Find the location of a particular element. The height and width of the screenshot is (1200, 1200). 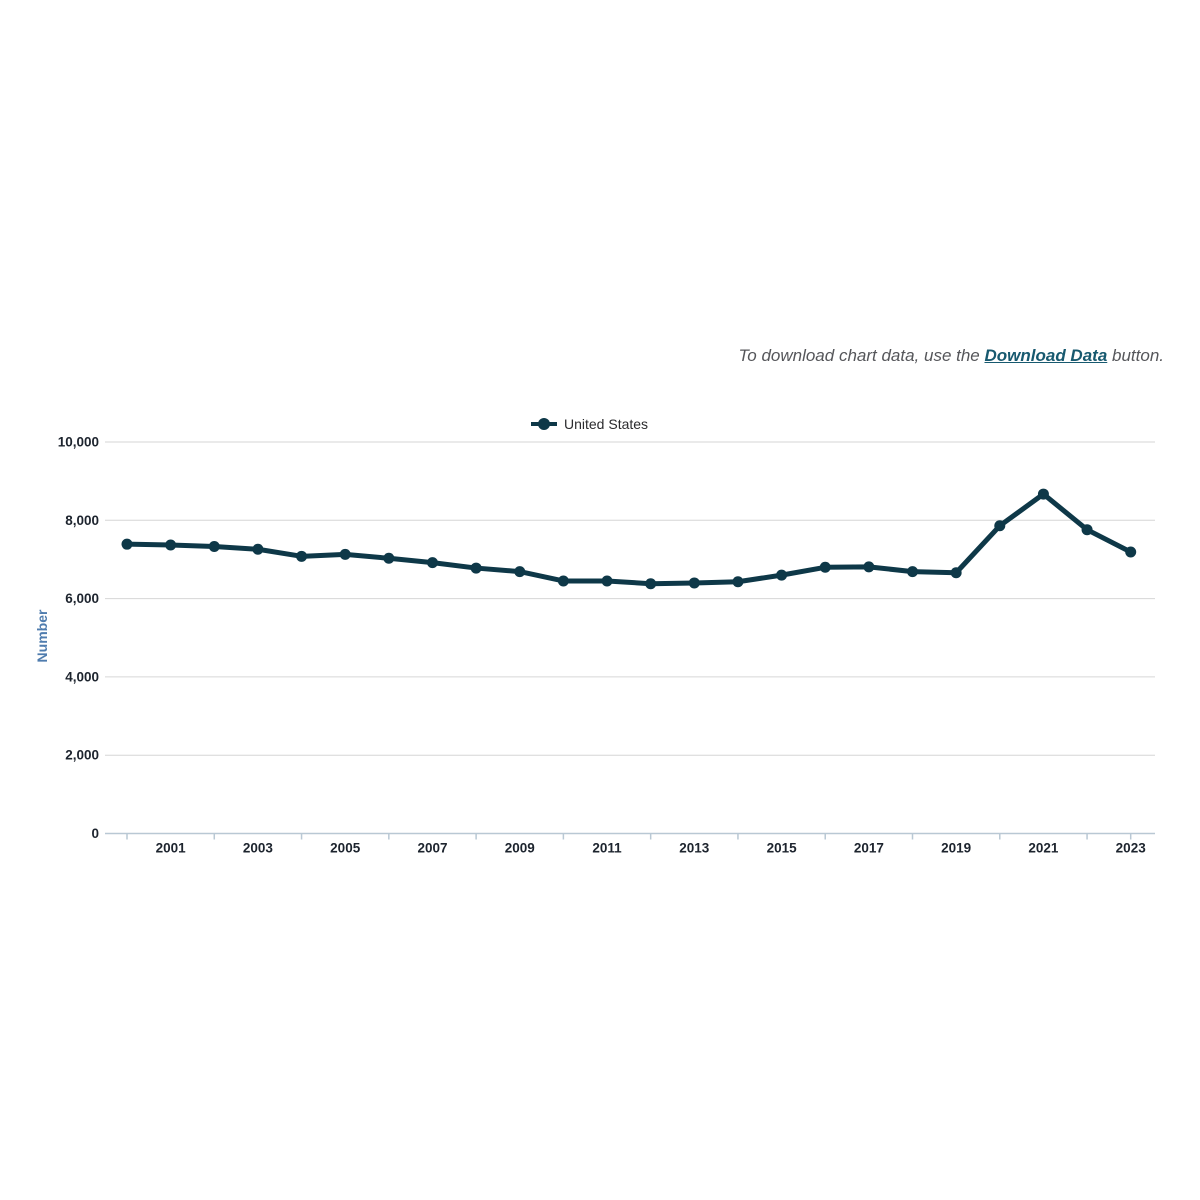

download-note-prefix: To download chart data, use the is located at coordinates (861, 355).